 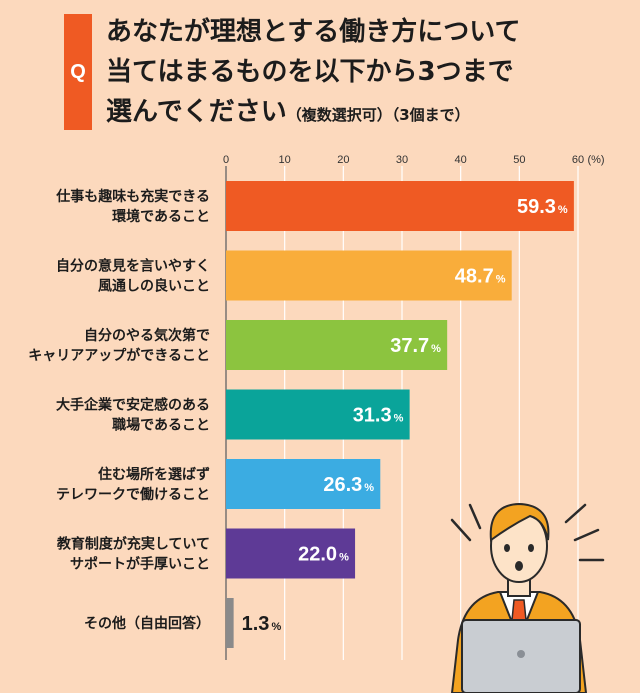 I want to click on value-unit-1: %, so click(x=563, y=210).